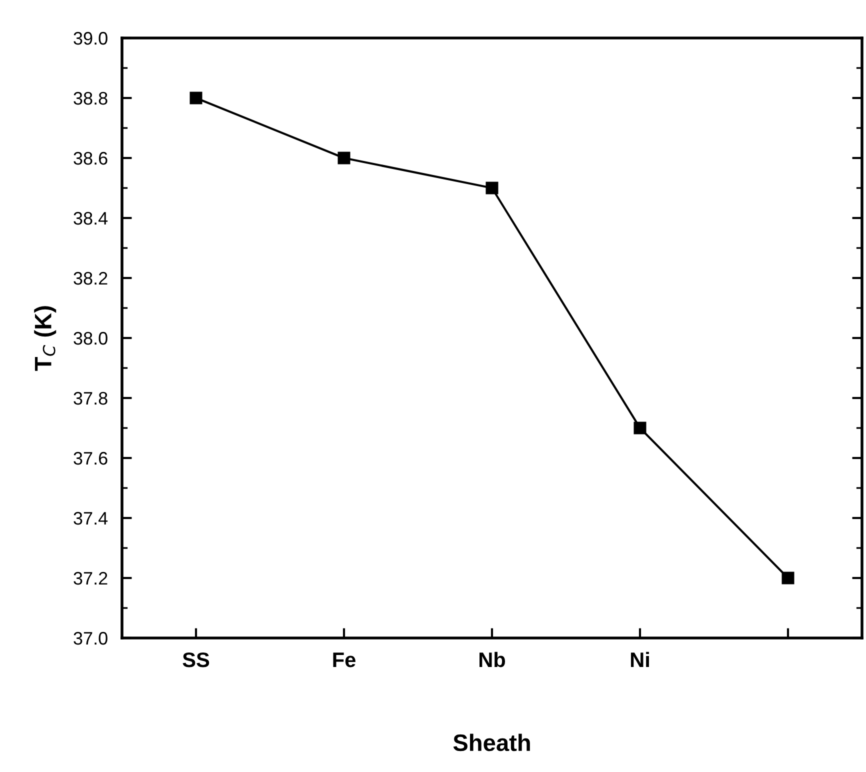  I want to click on x-tick-label: Ni, so click(639, 659).